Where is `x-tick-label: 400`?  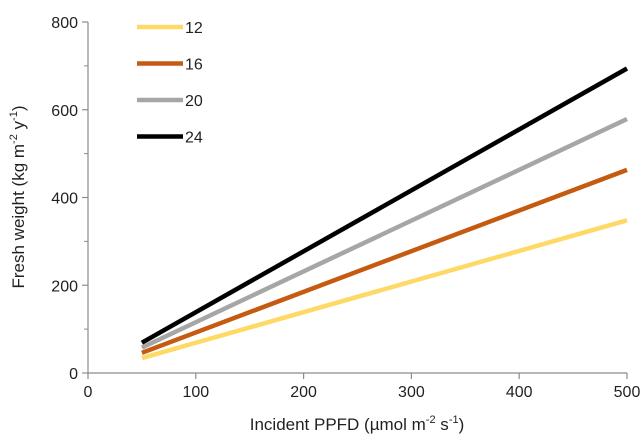 x-tick-label: 400 is located at coordinates (519, 392).